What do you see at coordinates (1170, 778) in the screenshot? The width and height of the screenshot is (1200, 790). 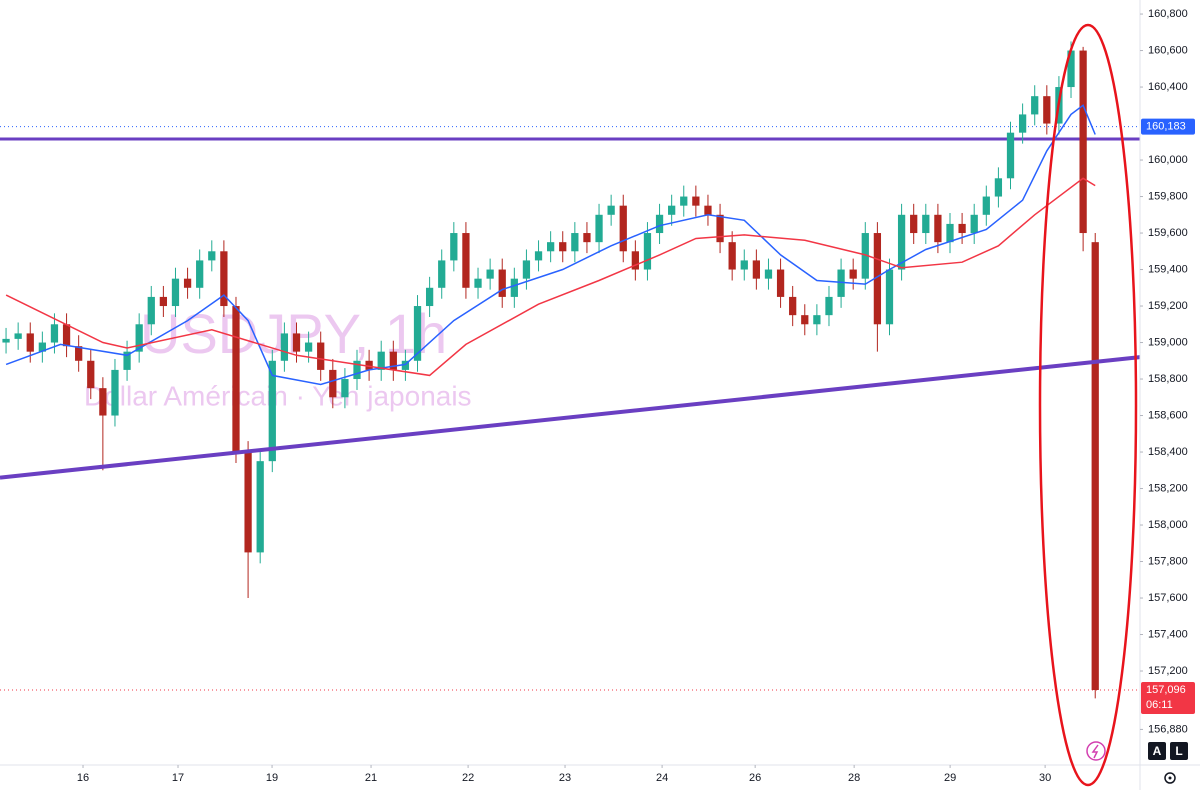 I see `settings-icon` at bounding box center [1170, 778].